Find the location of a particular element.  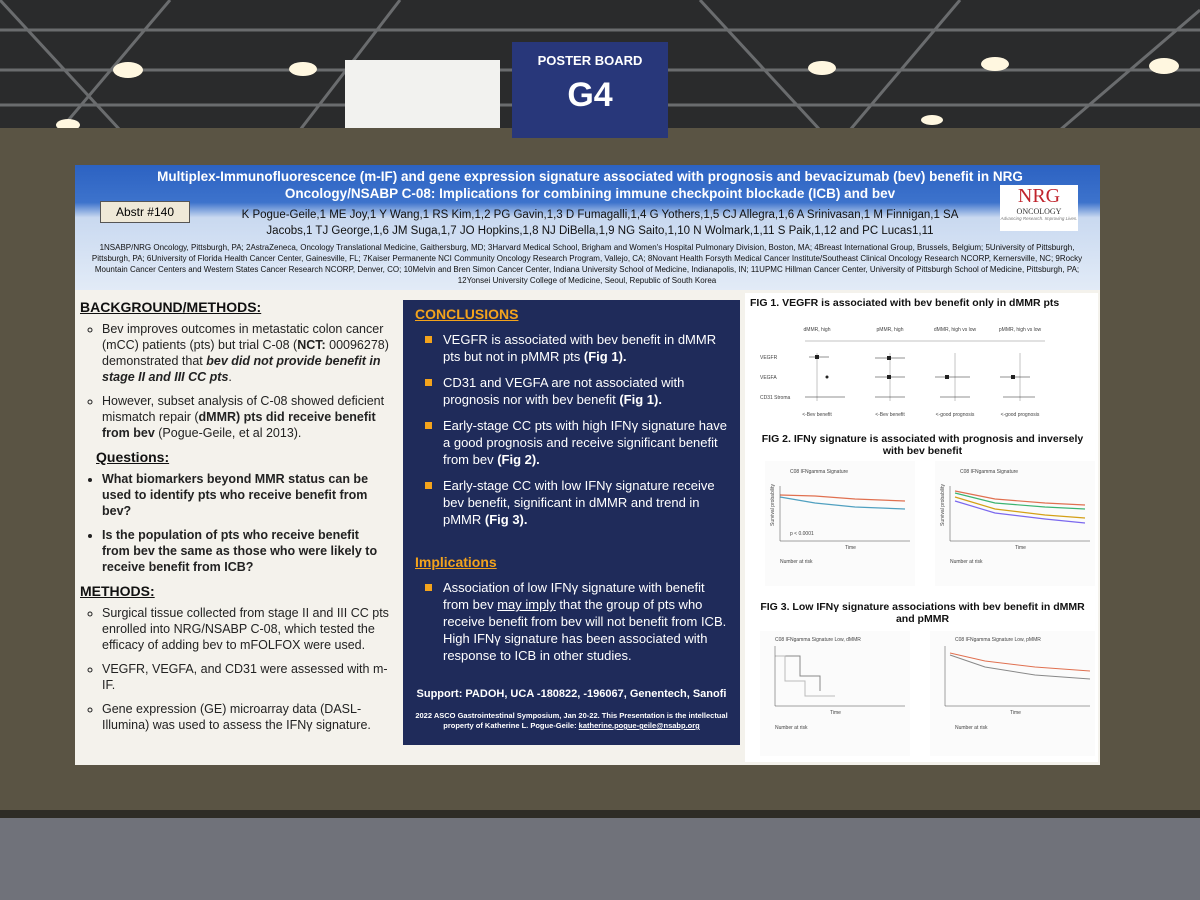

figure-label: C08 IFNgamma Signature Low, dMMR is located at coordinates (818, 640).